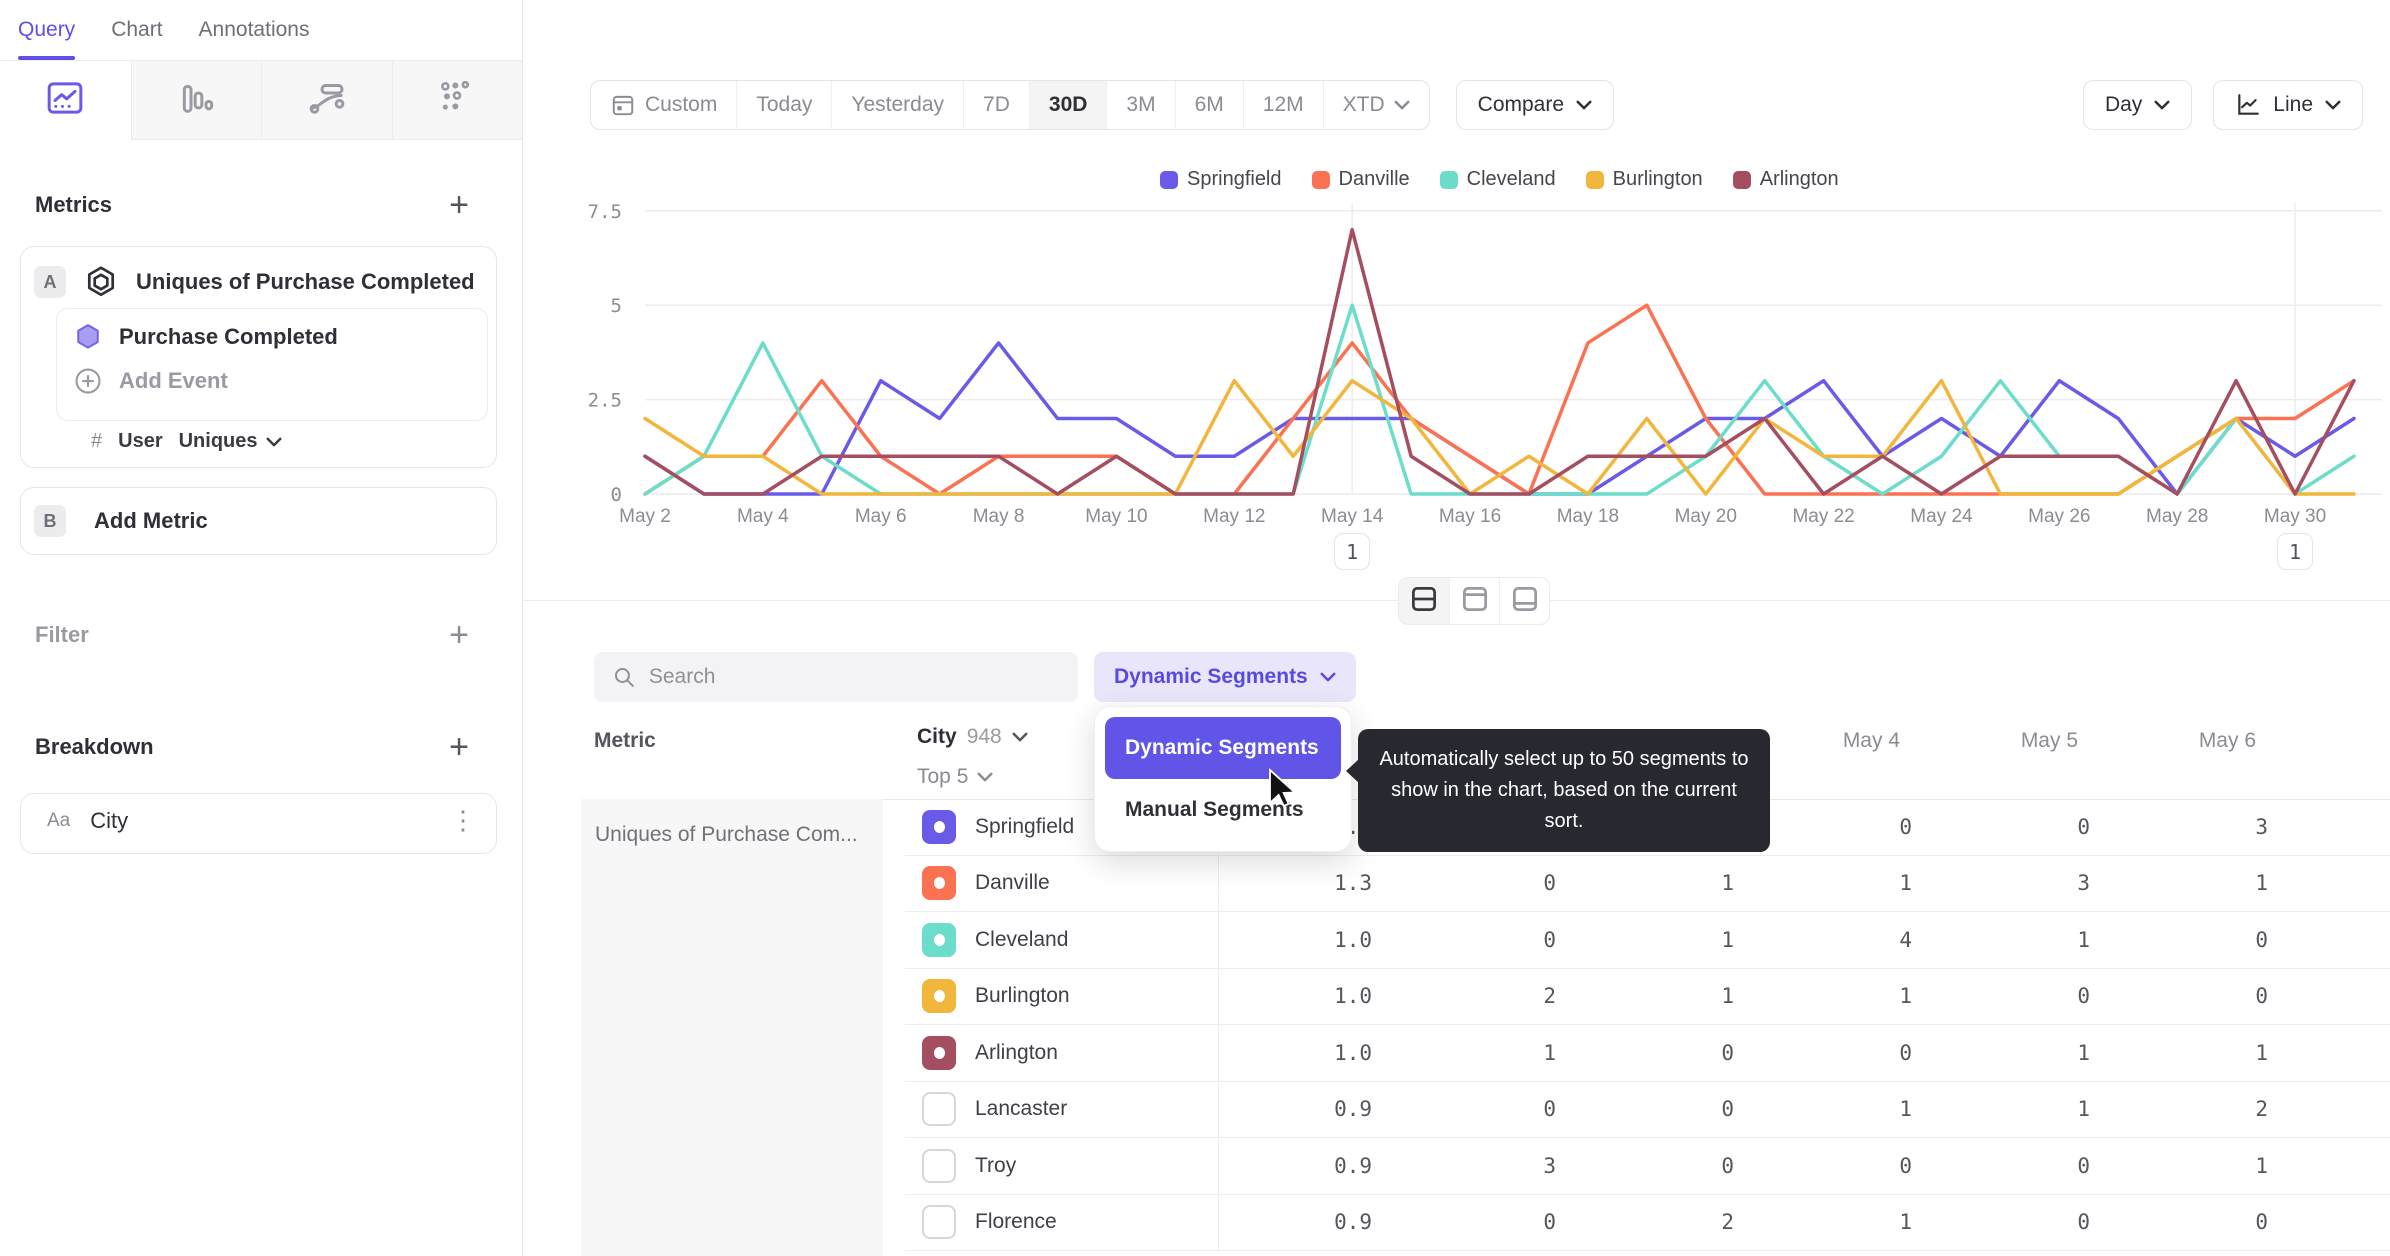 Image resolution: width=2390 pixels, height=1256 pixels. I want to click on range-label: Today, so click(784, 104).